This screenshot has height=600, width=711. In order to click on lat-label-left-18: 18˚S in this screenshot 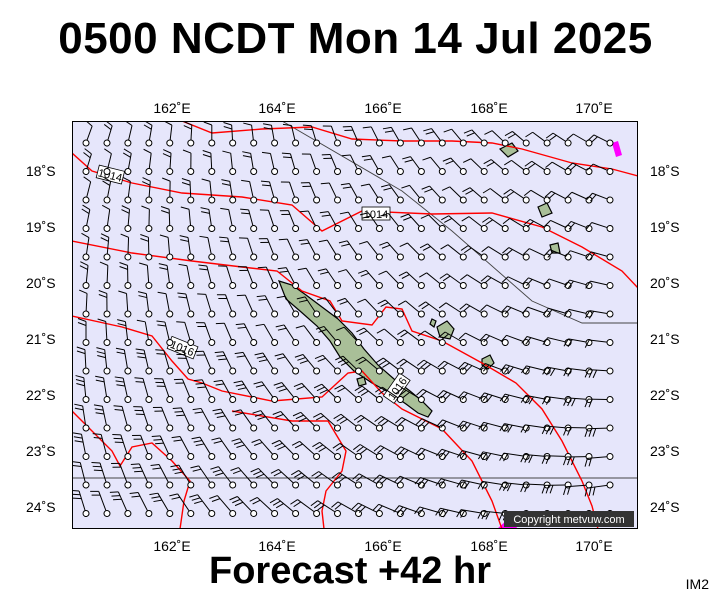, I will do `click(41, 171)`.